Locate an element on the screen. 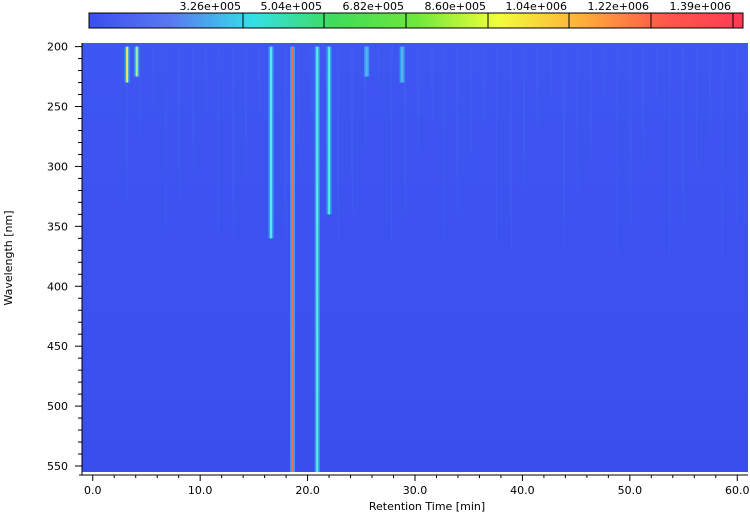 The image size is (750, 518). y-tick-label: 450 is located at coordinates (57, 346).